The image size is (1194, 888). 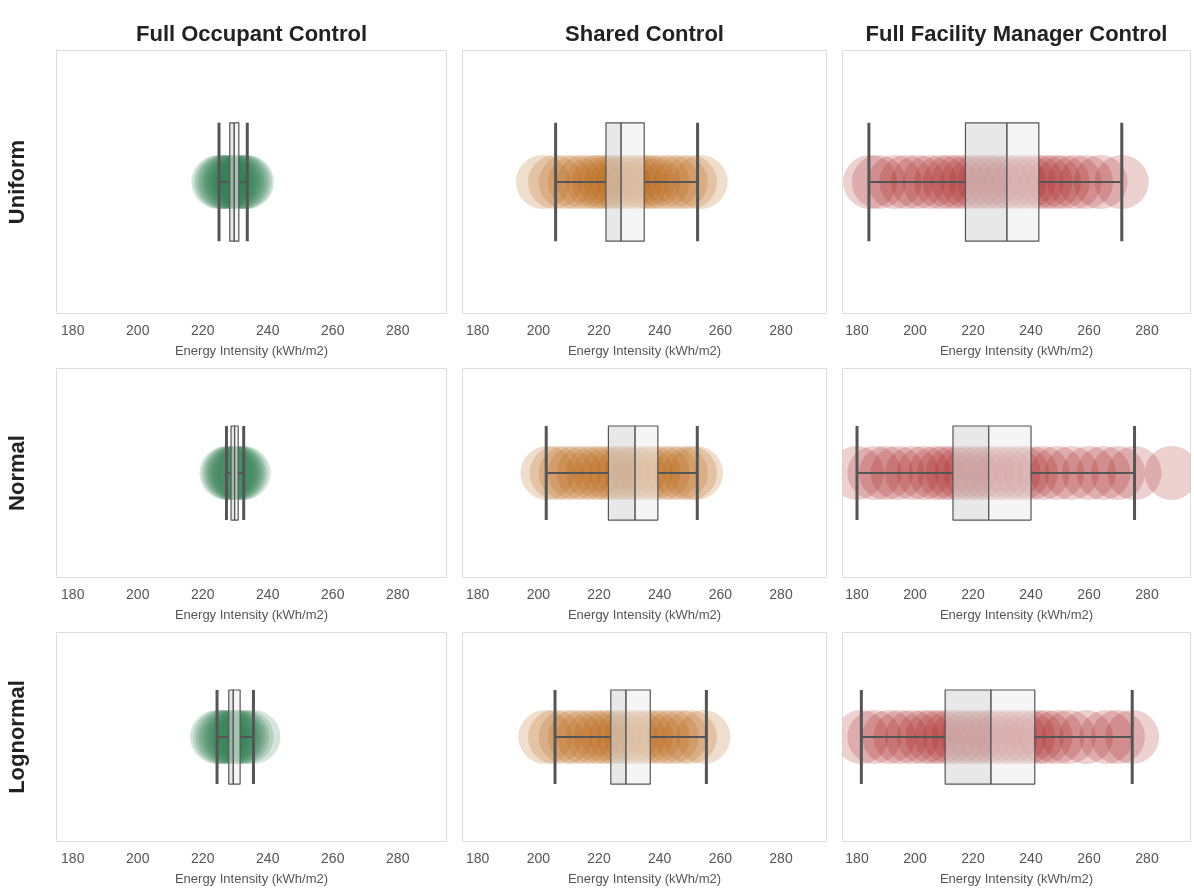 I want to click on y-tick-label: Normal, so click(x=16, y=473).